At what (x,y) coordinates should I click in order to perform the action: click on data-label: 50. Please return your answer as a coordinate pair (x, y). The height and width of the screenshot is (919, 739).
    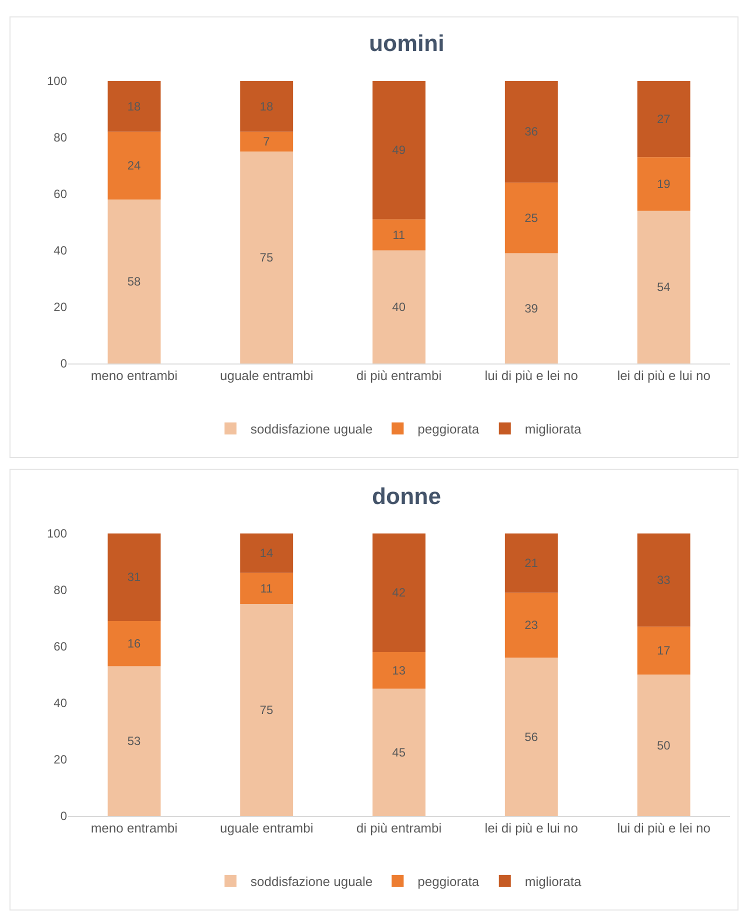
    Looking at the image, I should click on (663, 745).